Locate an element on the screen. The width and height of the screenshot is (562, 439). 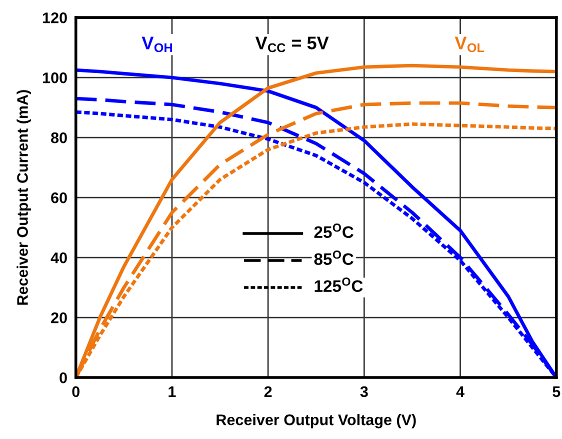
y-tick-label: 100 is located at coordinates (55, 78).